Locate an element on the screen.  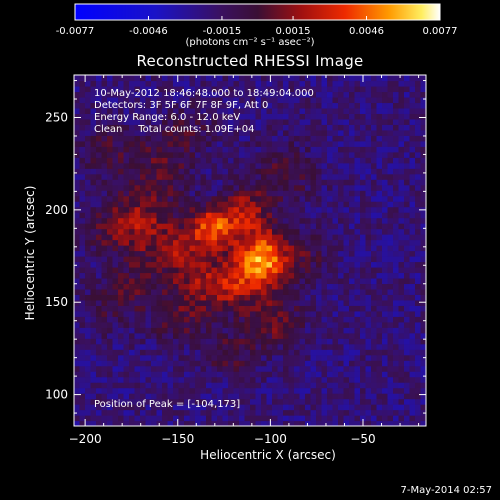
x-tick-label: −50 is located at coordinates (362, 439).